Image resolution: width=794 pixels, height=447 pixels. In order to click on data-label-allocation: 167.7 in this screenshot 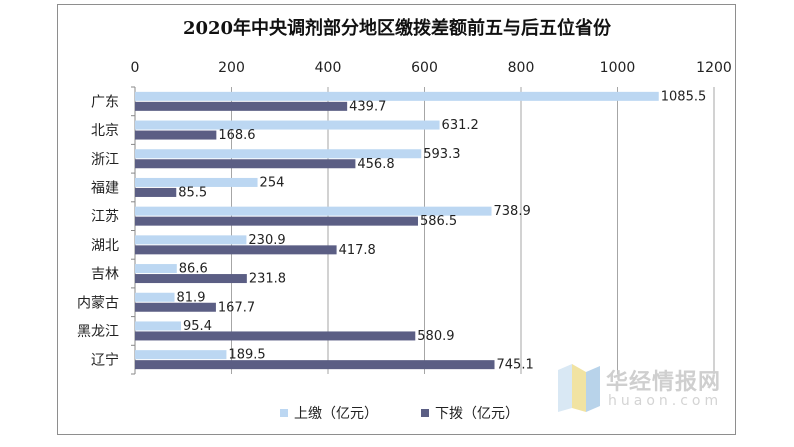, I will do `click(236, 307)`.